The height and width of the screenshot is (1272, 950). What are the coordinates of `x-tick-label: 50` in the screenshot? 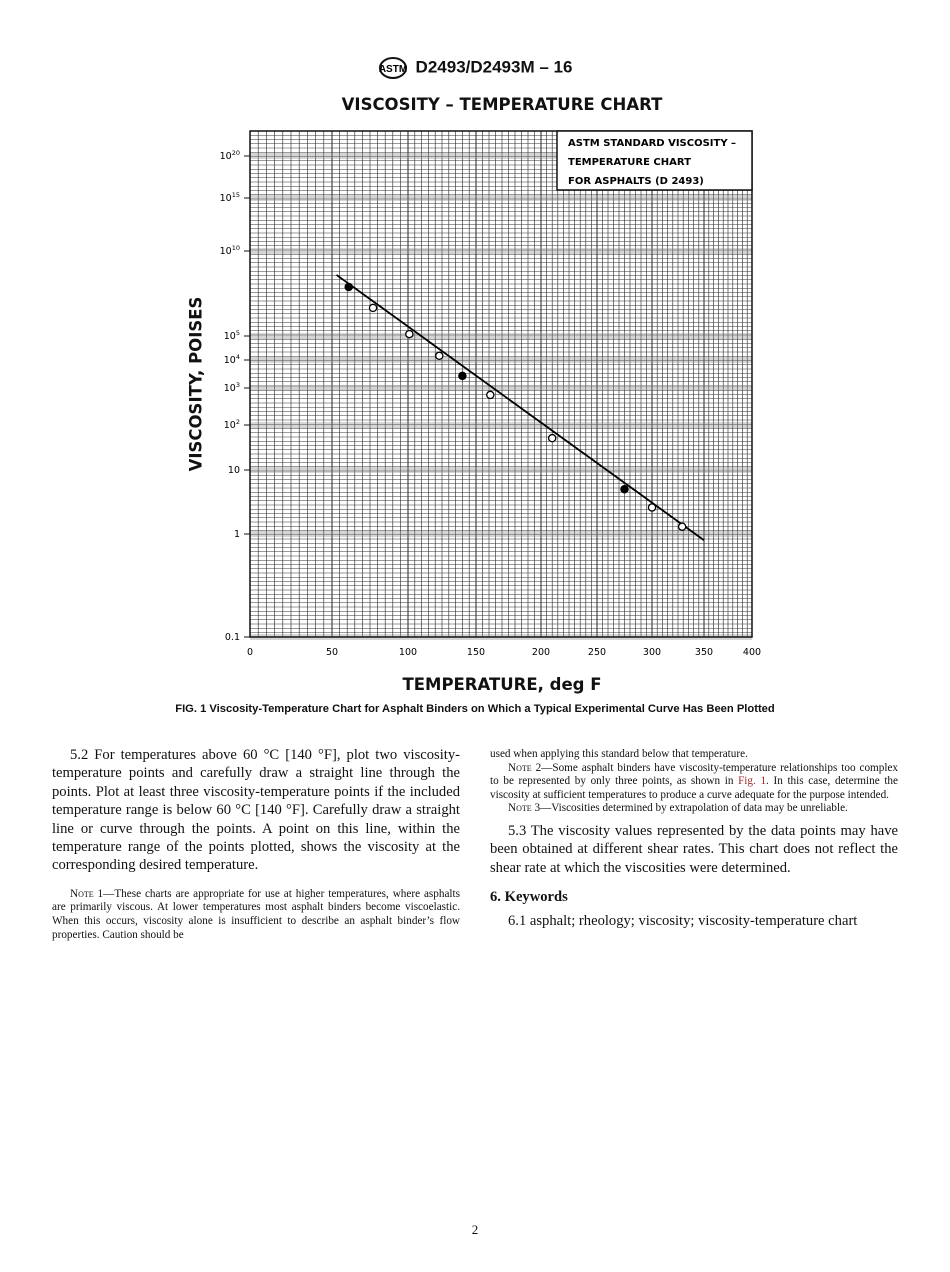 It's located at (332, 652).